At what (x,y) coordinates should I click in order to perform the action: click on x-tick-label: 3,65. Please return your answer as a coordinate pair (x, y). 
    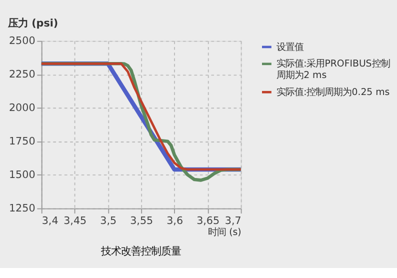
    Looking at the image, I should click on (208, 220).